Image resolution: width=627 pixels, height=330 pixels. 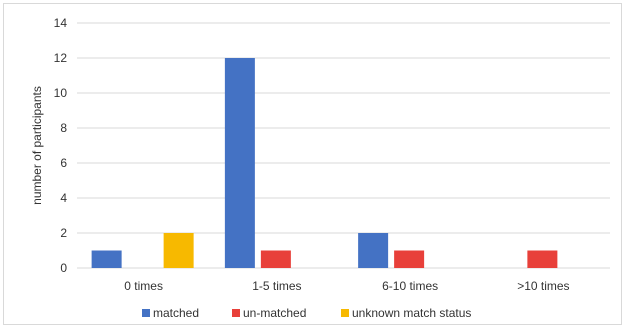 What do you see at coordinates (543, 286) in the screenshot?
I see `x-tick-label: >10 times` at bounding box center [543, 286].